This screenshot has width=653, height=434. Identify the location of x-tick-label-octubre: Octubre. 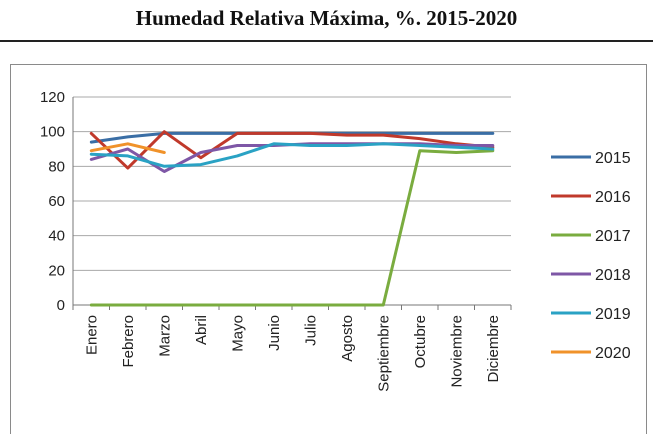
(420, 341).